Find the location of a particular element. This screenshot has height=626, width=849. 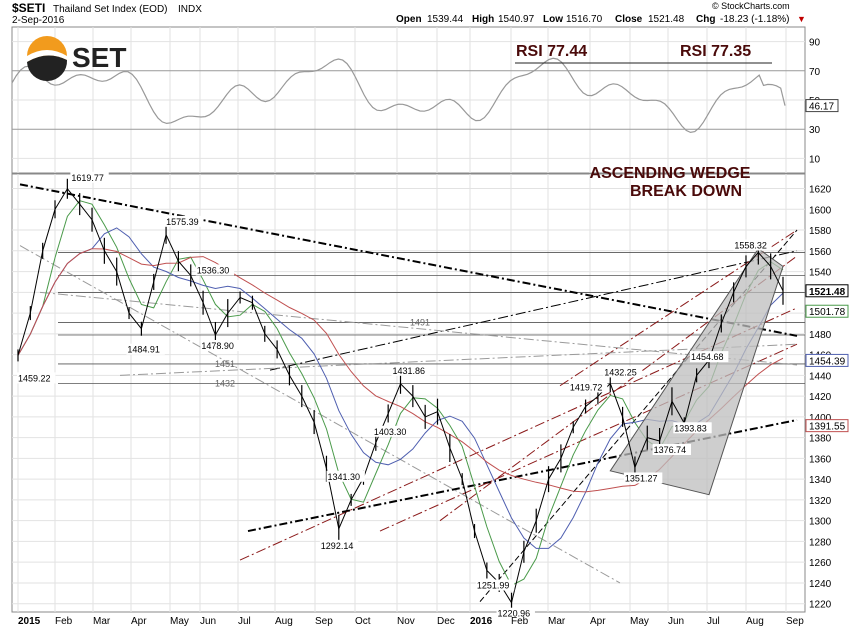

set-logo-swoosh is located at coordinates (47, 56).